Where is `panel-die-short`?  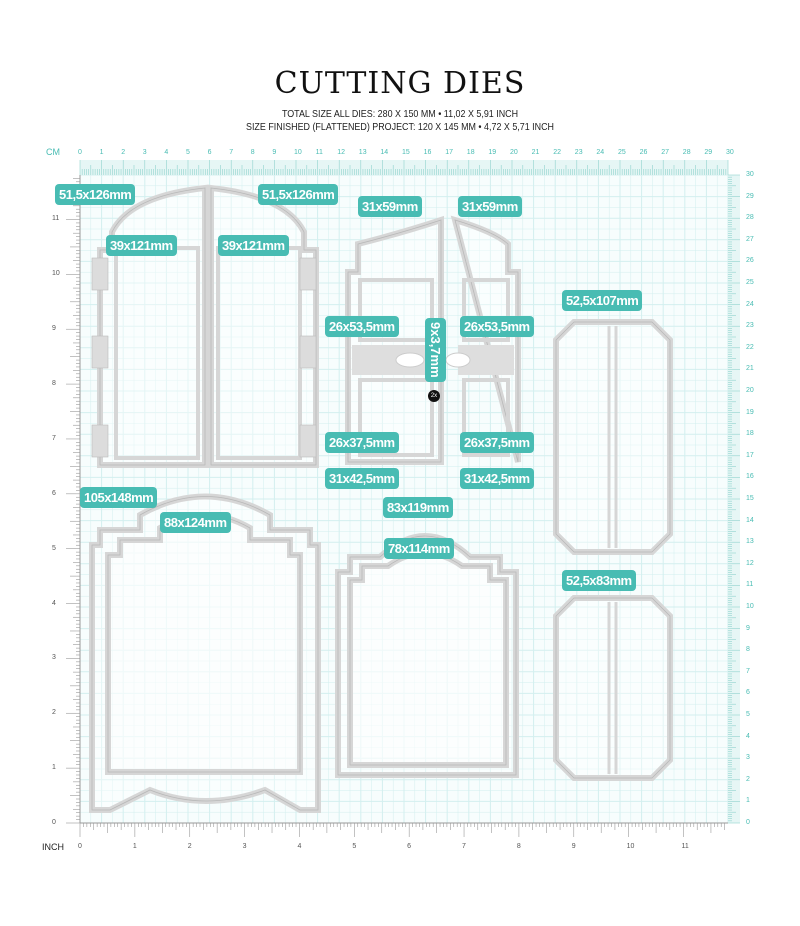 panel-die-short is located at coordinates (613, 688).